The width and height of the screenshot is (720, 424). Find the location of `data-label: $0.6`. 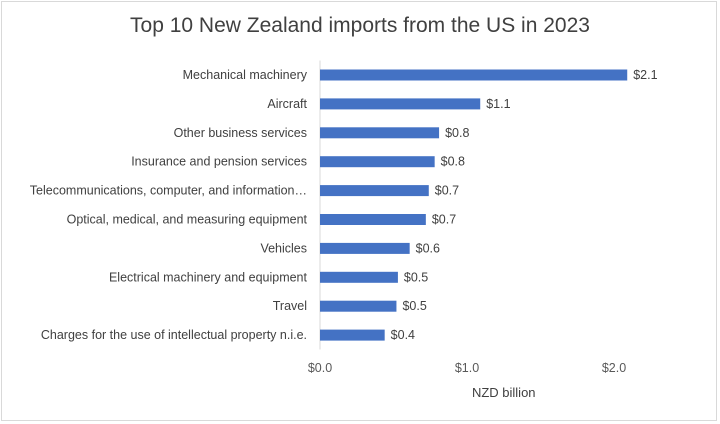

data-label: $0.6 is located at coordinates (428, 248).